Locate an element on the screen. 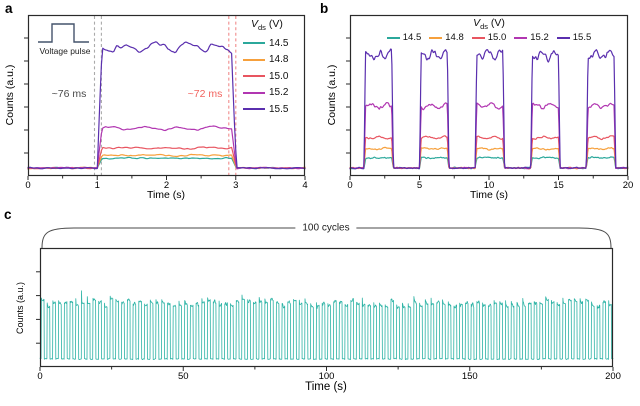 This screenshot has height=406, width=640. panel-c-xaxis-title: Time (s) is located at coordinates (326, 387).